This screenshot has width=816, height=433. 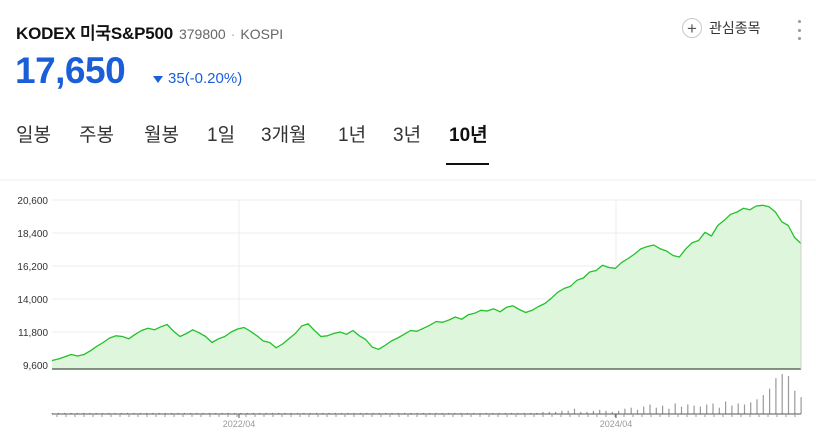 I want to click on y-tick-label: 20,600, so click(x=32, y=201).